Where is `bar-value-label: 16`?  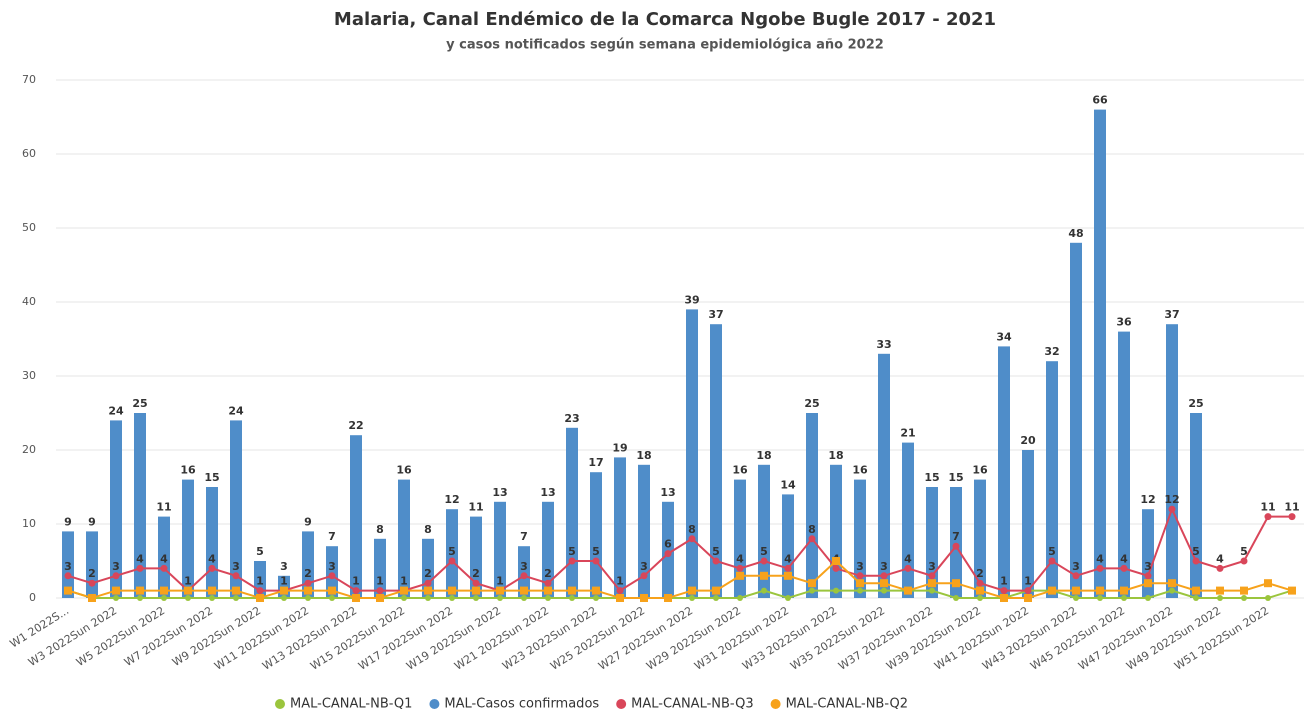
bar-value-label: 16 is located at coordinates (404, 470).